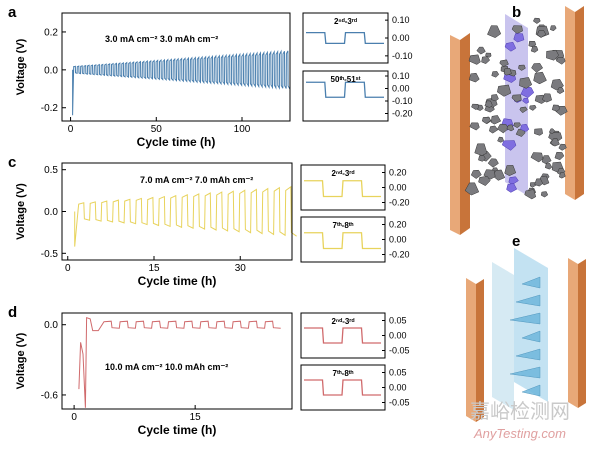 The height and width of the screenshot is (454, 600). I want to click on inset-frame, so click(345, 96).